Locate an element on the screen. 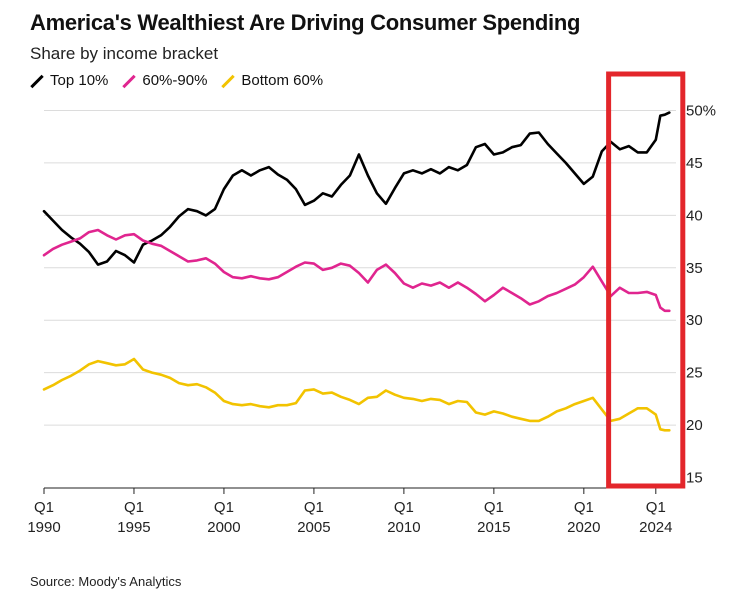 The width and height of the screenshot is (732, 610). legend-label-top10: Top 10% is located at coordinates (79, 80).